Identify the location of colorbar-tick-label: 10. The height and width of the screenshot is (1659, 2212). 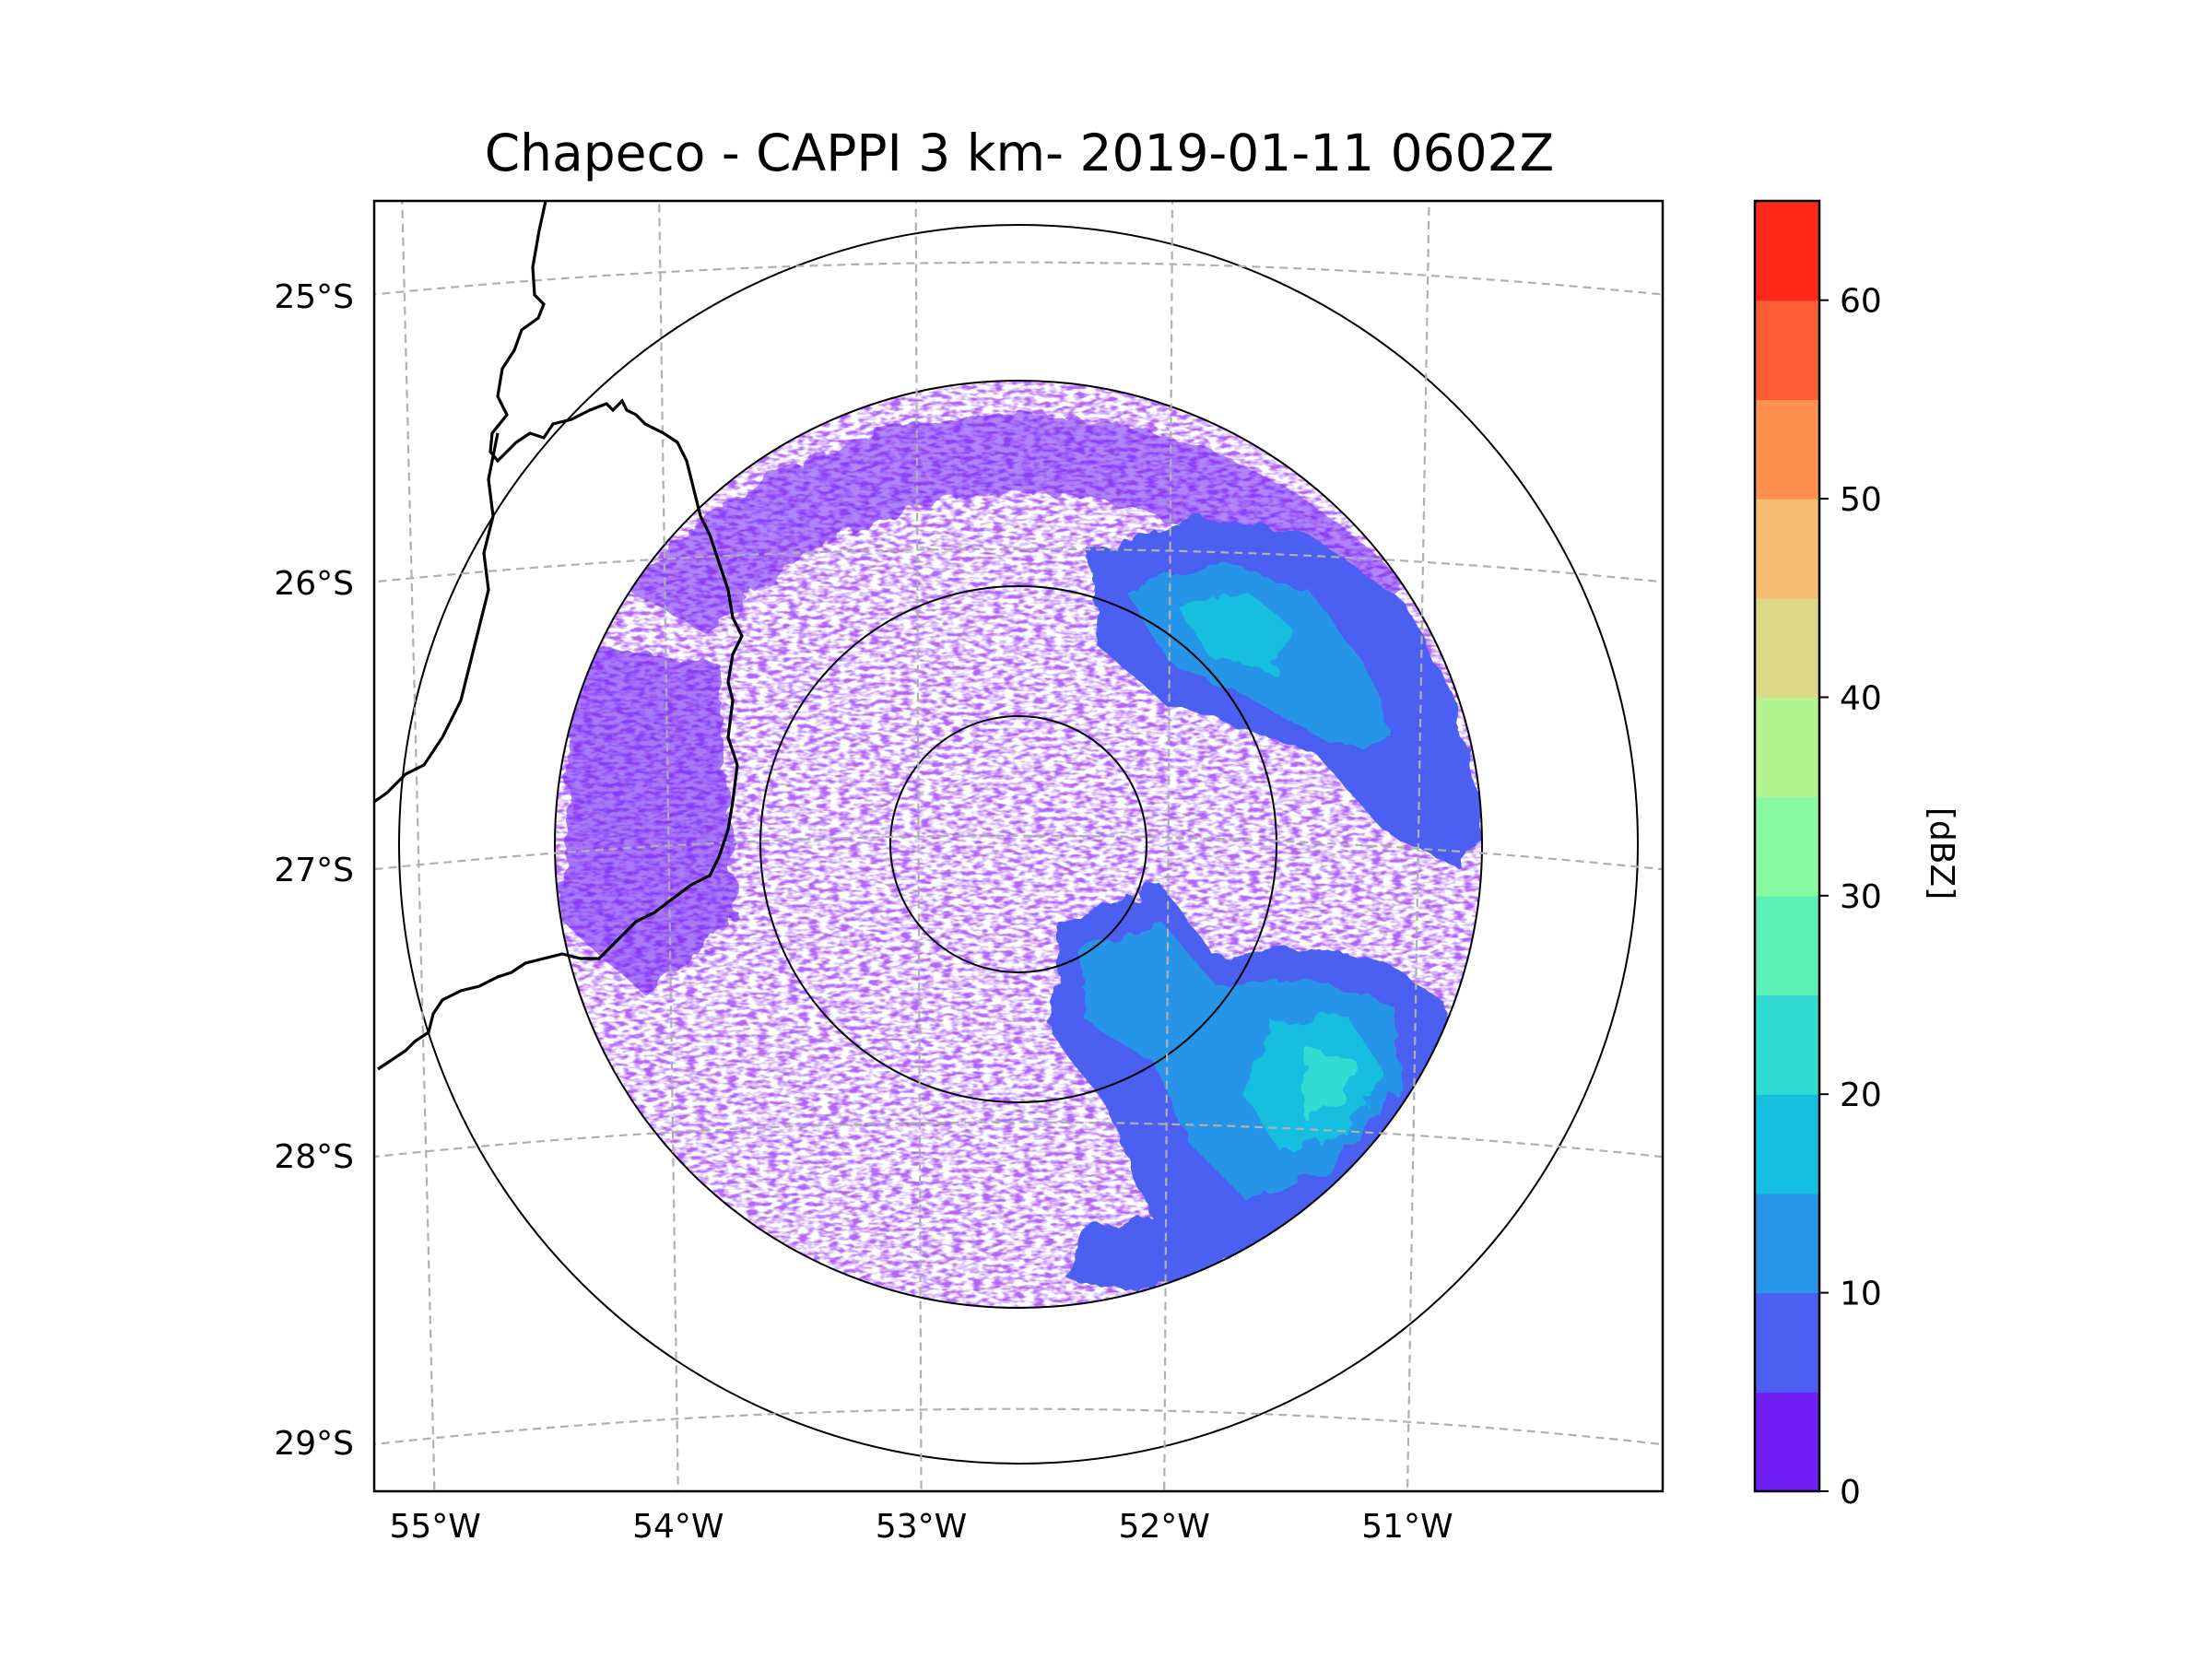
(1861, 1294).